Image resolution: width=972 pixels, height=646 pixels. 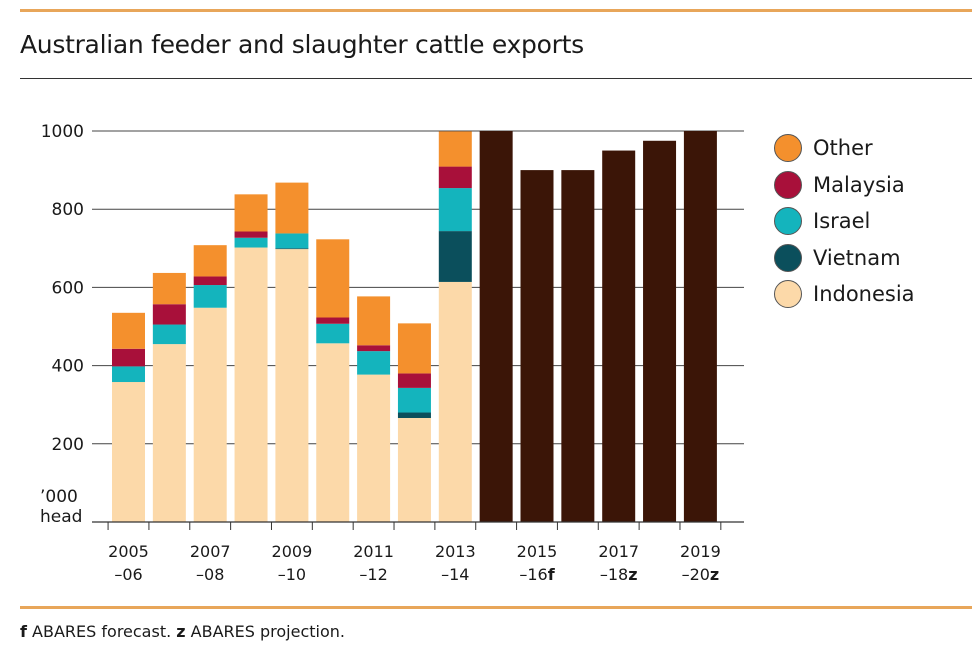 I want to click on footnote: f ABARES forecast. z ABARES projection., so click(x=182, y=631).